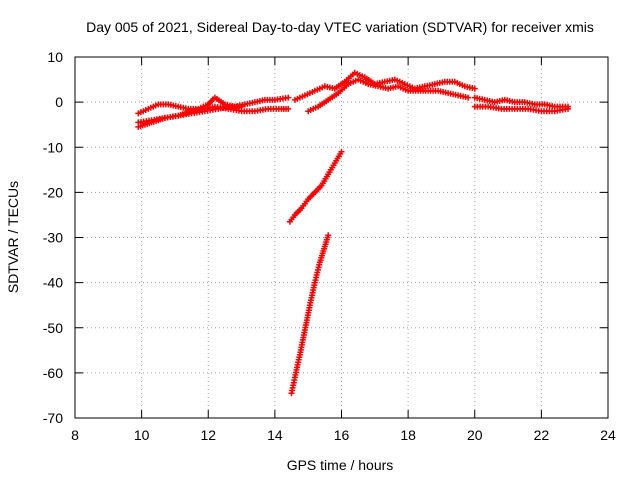 The height and width of the screenshot is (480, 640). What do you see at coordinates (608, 435) in the screenshot?
I see `x-tick-label: 24` at bounding box center [608, 435].